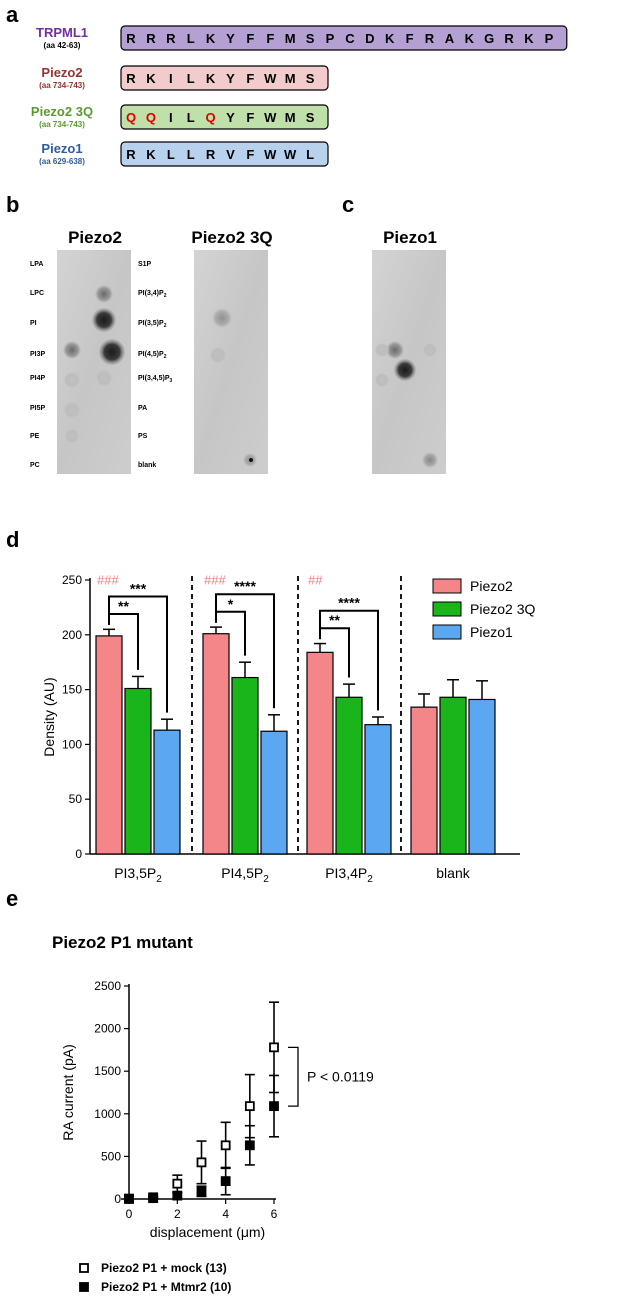 This screenshot has height=1304, width=617. I want to click on lipid-label: PI(3,5)P2, so click(152, 324).